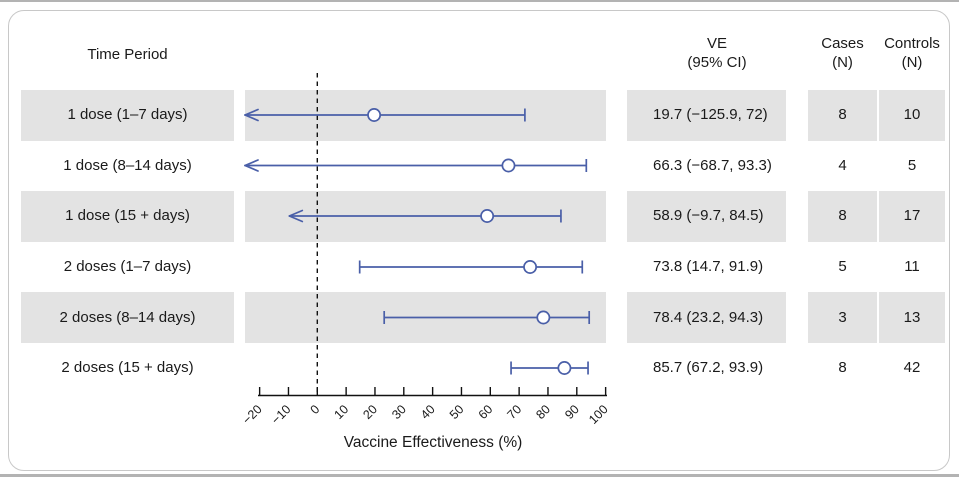  I want to click on controls-value: 5, so click(912, 165).